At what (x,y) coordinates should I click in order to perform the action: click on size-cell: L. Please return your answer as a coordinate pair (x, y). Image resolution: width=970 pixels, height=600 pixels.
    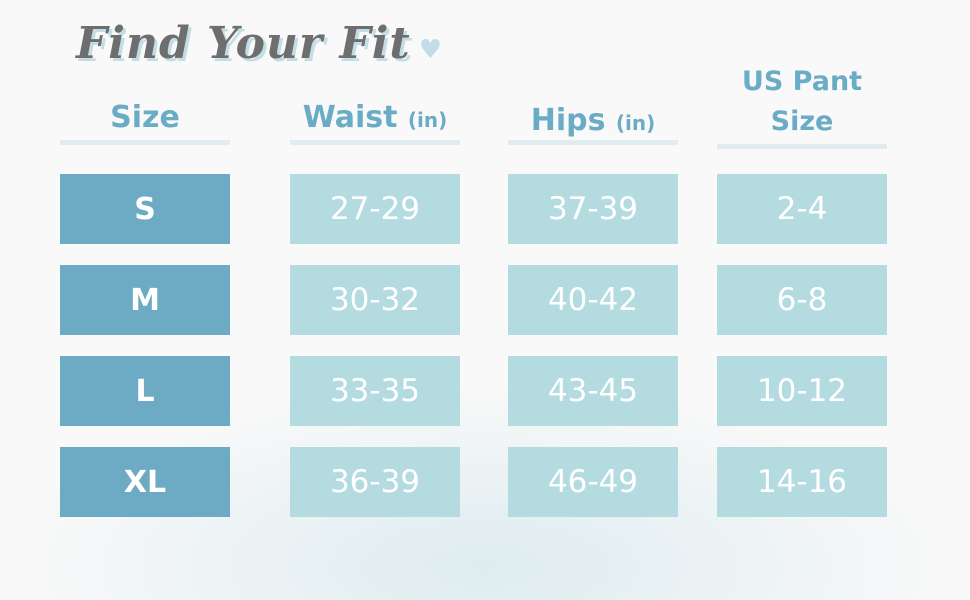
    Looking at the image, I should click on (145, 391).